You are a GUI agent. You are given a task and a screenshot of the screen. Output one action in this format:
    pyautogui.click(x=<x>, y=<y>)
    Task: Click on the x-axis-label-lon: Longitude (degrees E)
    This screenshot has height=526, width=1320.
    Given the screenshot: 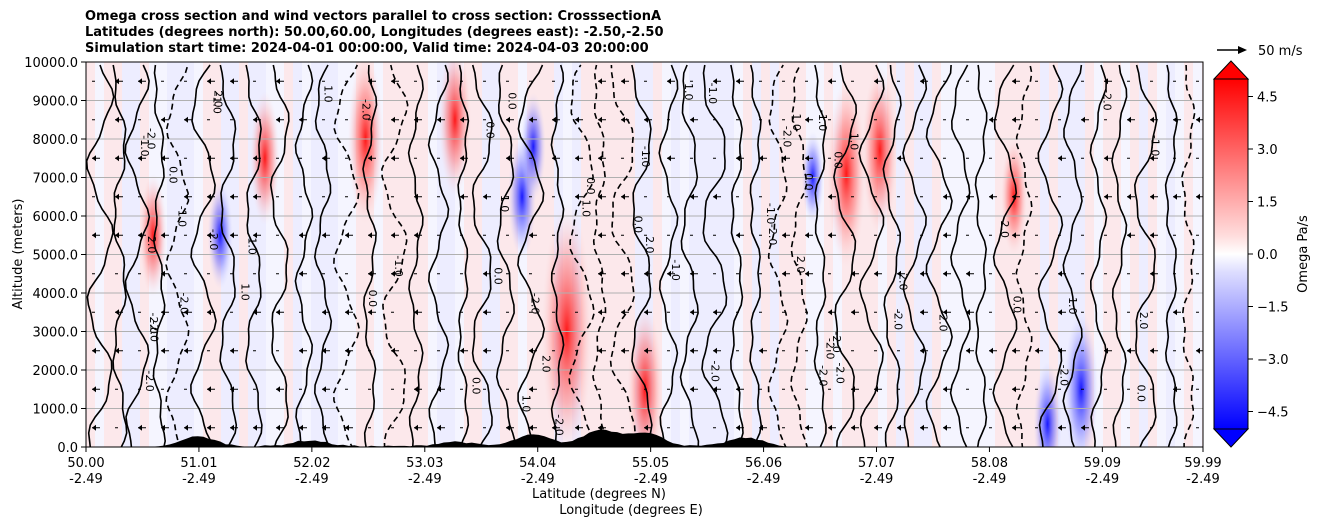 What is the action you would take?
    pyautogui.click(x=631, y=510)
    